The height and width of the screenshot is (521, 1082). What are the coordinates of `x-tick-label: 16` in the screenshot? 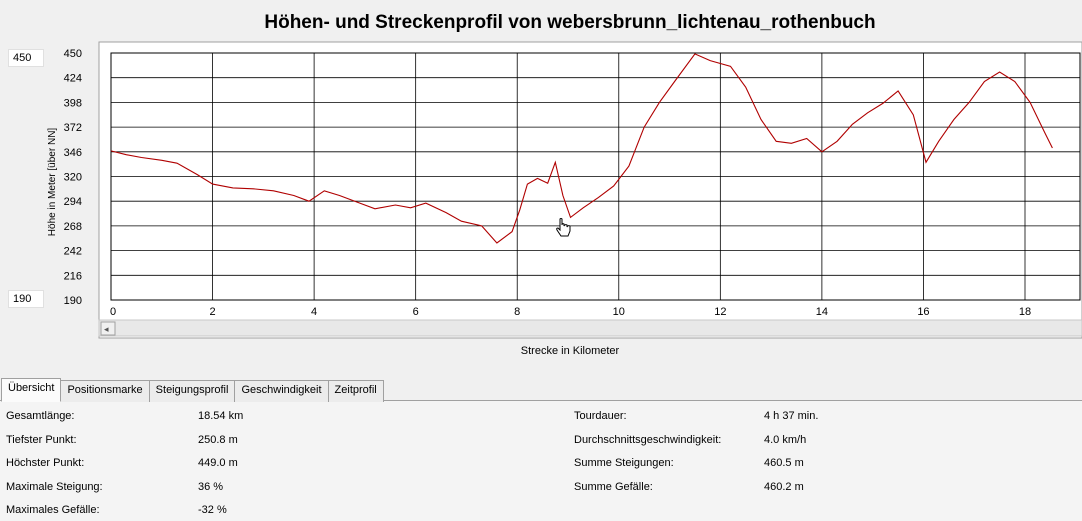 It's located at (923, 312).